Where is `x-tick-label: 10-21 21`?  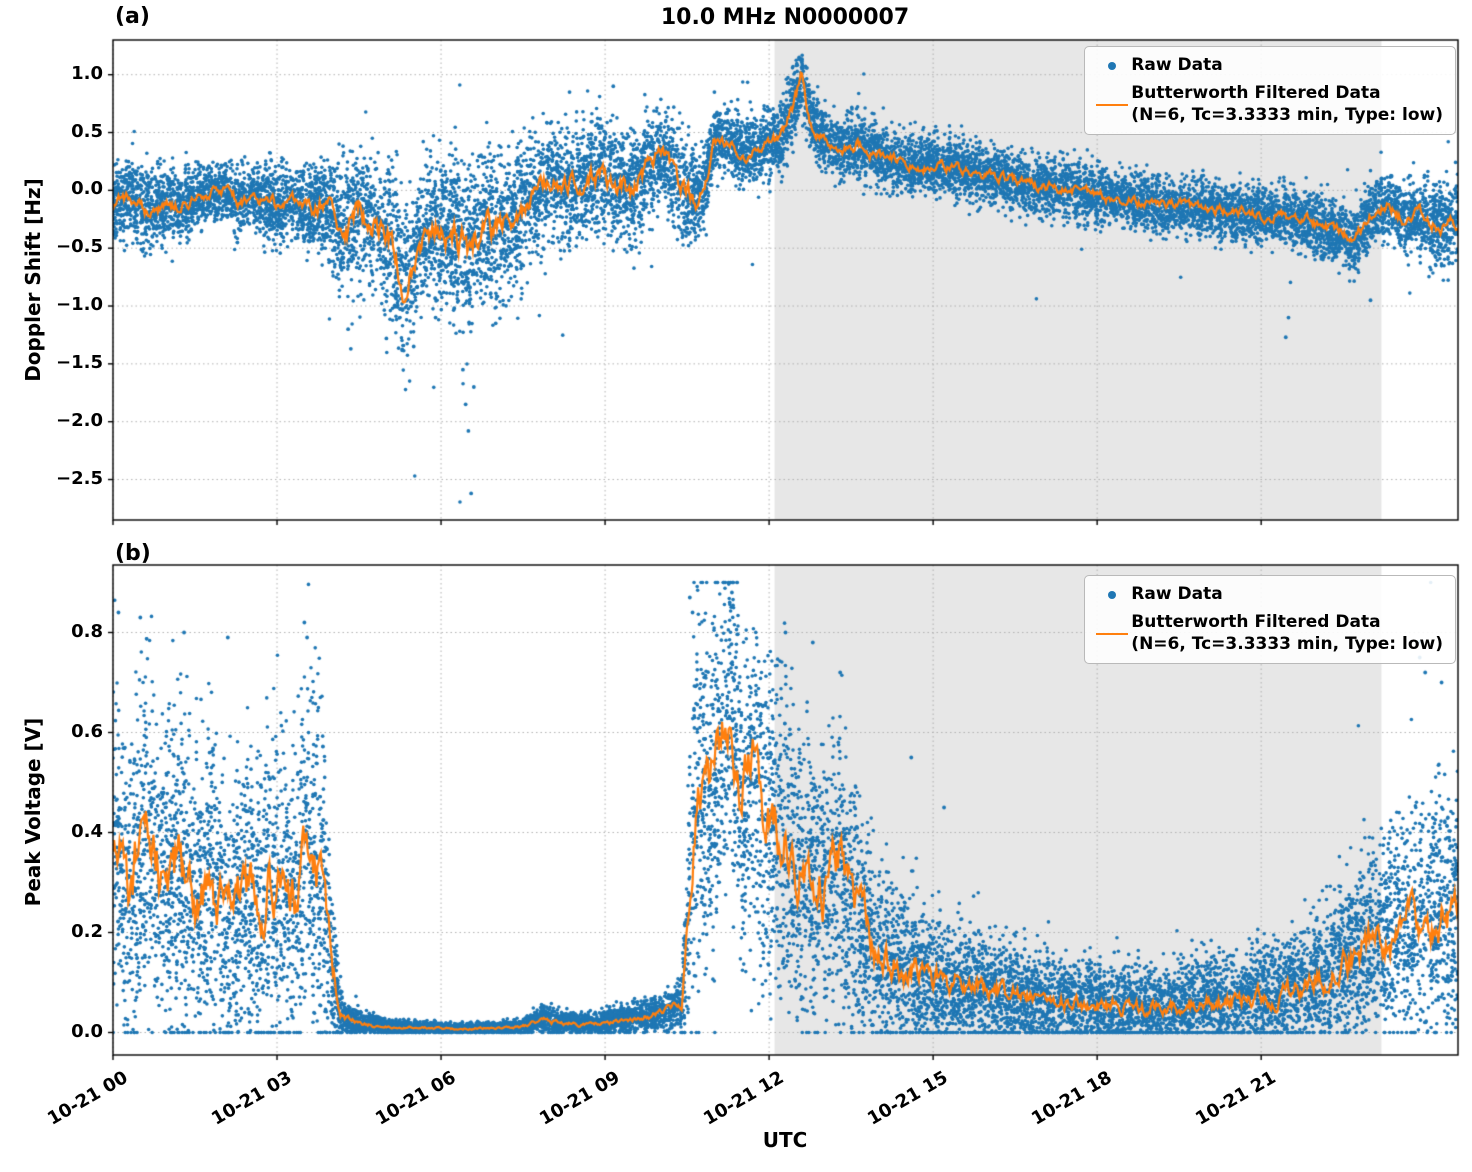
x-tick-label: 10-21 21 is located at coordinates (1236, 1098).